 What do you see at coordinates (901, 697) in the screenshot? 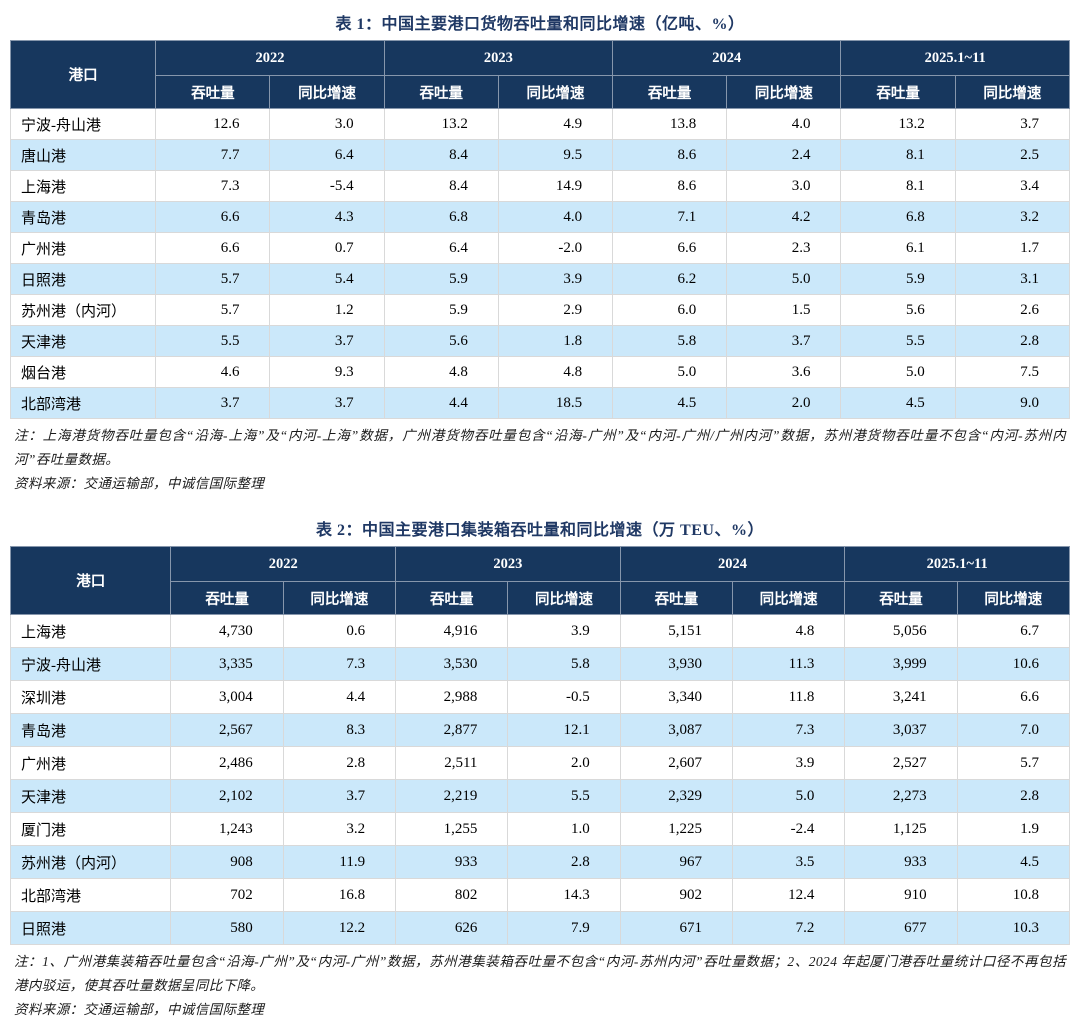
I see `throughput-cell: 3,241` at bounding box center [901, 697].